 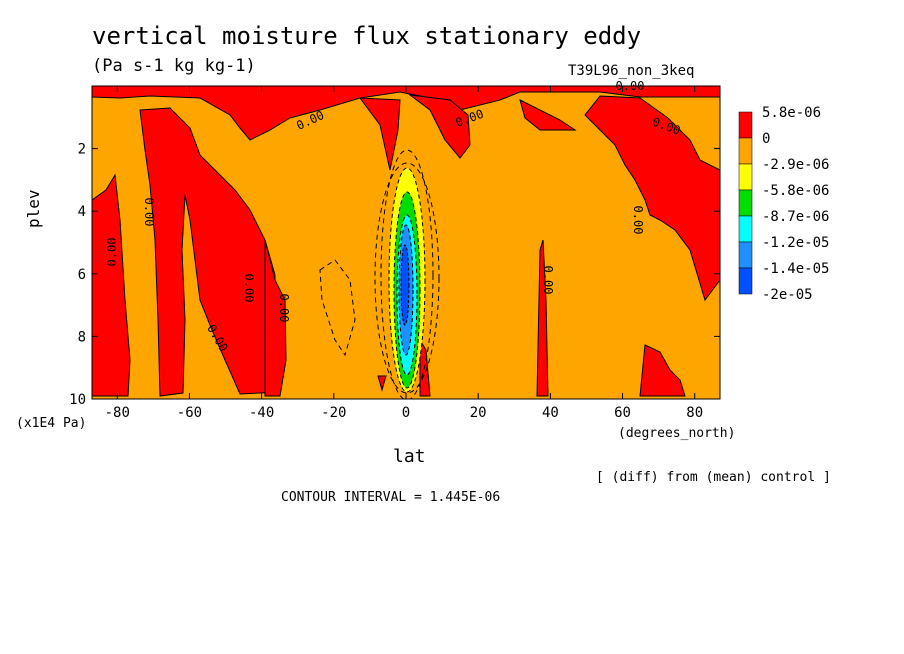 What do you see at coordinates (333, 413) in the screenshot?
I see `x-tick-label: -20` at bounding box center [333, 413].